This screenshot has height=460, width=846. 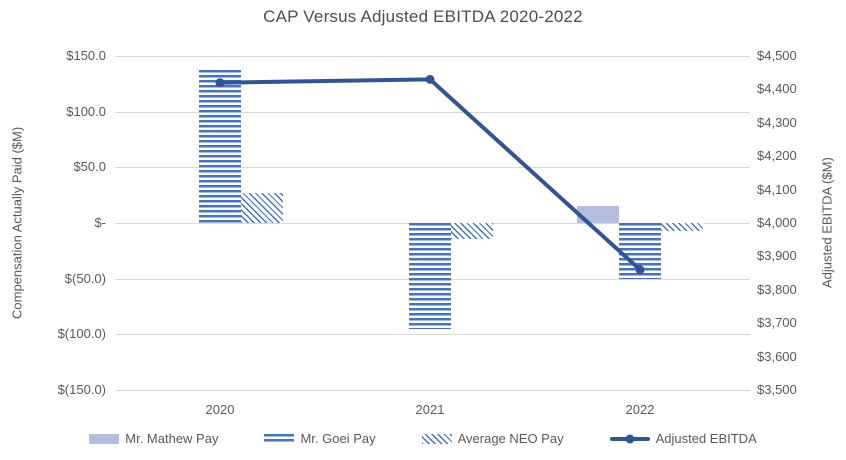 I want to click on bar-mr-goei-pay-2021, so click(x=430, y=276).